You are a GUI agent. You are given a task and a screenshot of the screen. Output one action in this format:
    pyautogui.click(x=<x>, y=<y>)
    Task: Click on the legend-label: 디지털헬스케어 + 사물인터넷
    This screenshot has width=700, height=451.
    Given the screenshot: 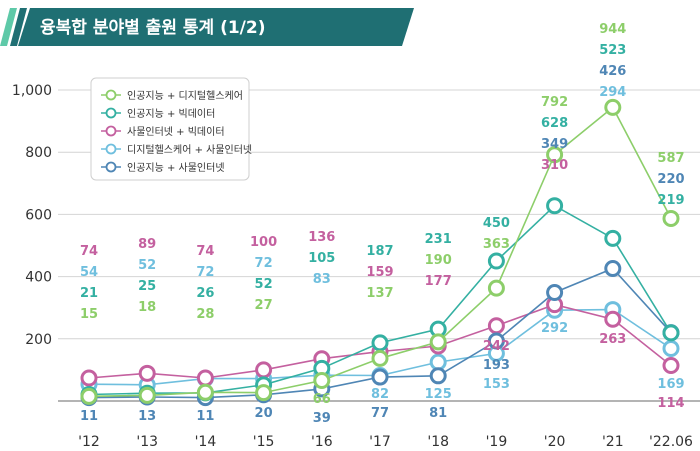 What is the action you would take?
    pyautogui.click(x=189, y=150)
    